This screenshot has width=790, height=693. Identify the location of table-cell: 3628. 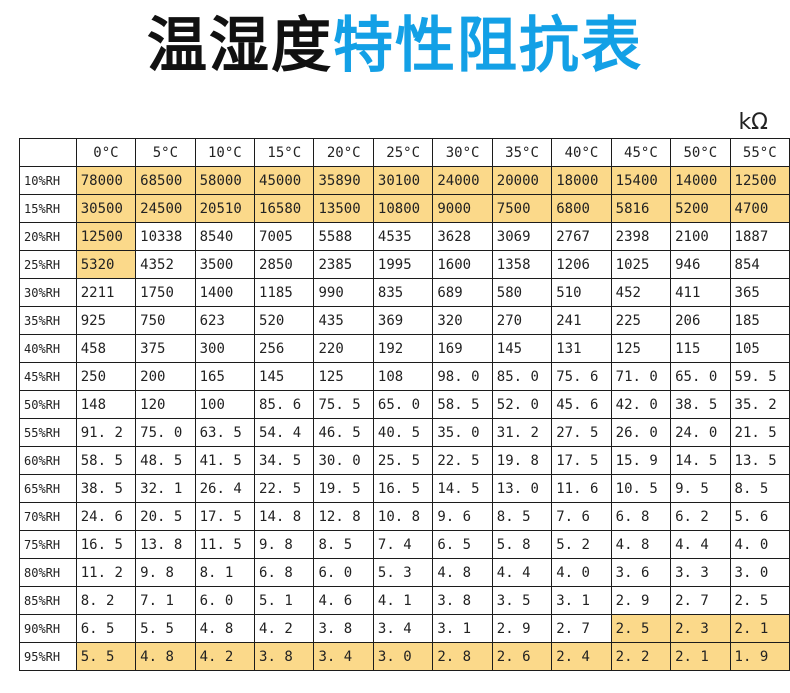
(462, 236).